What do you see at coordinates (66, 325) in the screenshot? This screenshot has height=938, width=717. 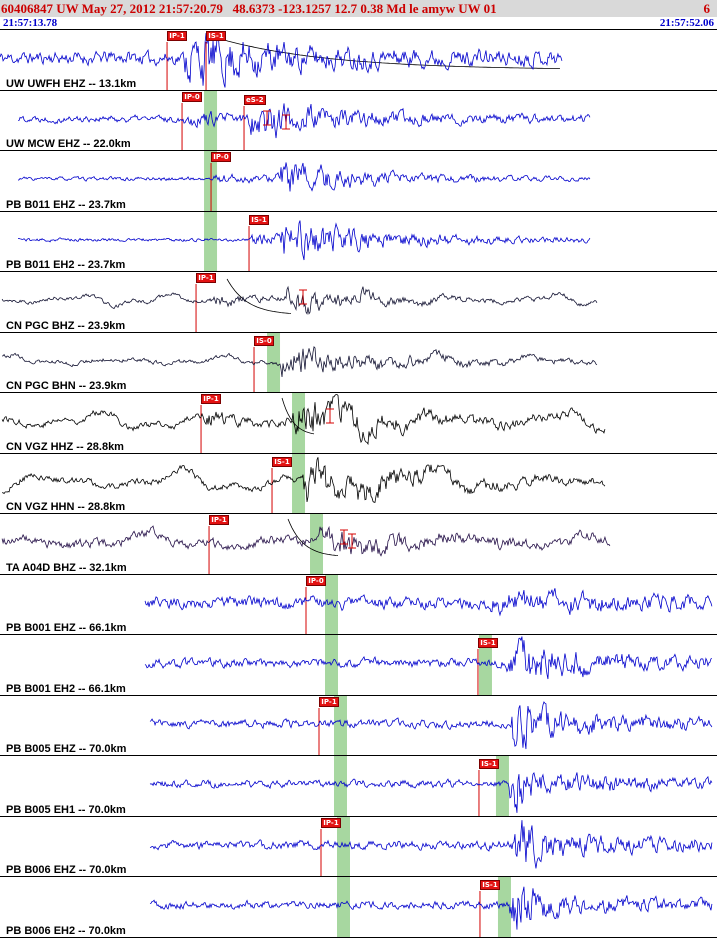 I see `station-label: CN PGC BHZ -- 23.9km` at bounding box center [66, 325].